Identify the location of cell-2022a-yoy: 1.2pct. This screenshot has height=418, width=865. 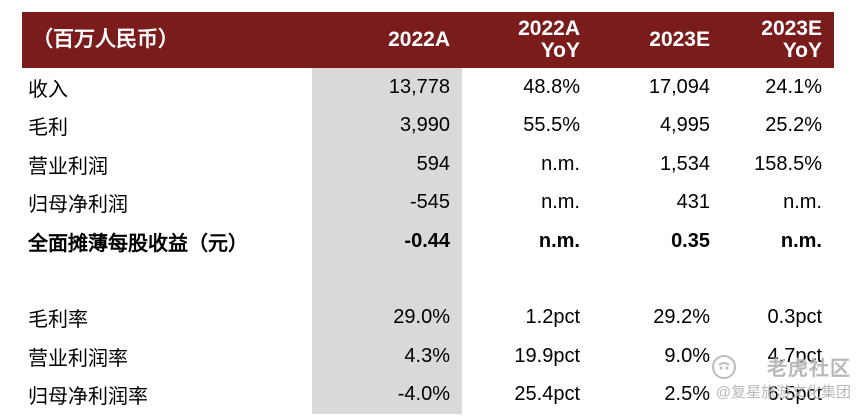
(552, 317).